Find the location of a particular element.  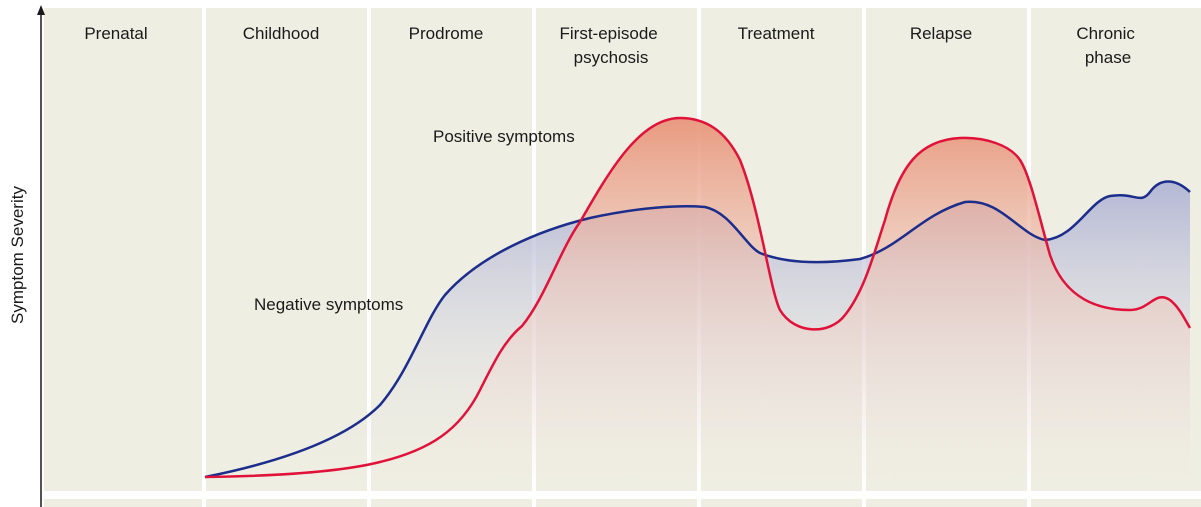

phase-label-treatment: Treatment is located at coordinates (776, 33).